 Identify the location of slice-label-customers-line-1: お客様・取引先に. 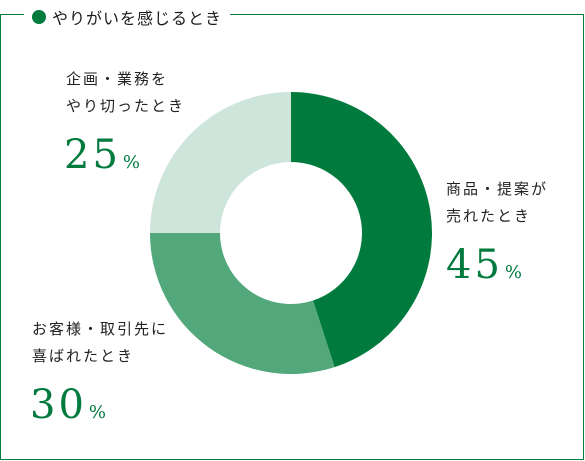
(100, 329).